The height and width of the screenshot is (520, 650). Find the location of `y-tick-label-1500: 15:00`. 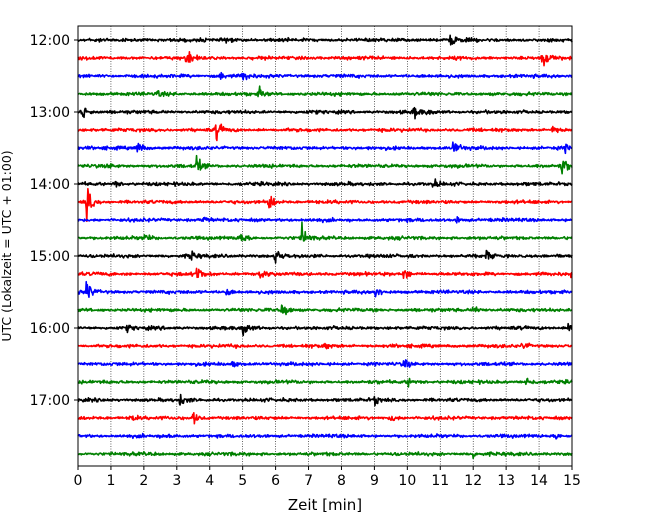

y-tick-label-1500: 15:00 is located at coordinates (50, 257).